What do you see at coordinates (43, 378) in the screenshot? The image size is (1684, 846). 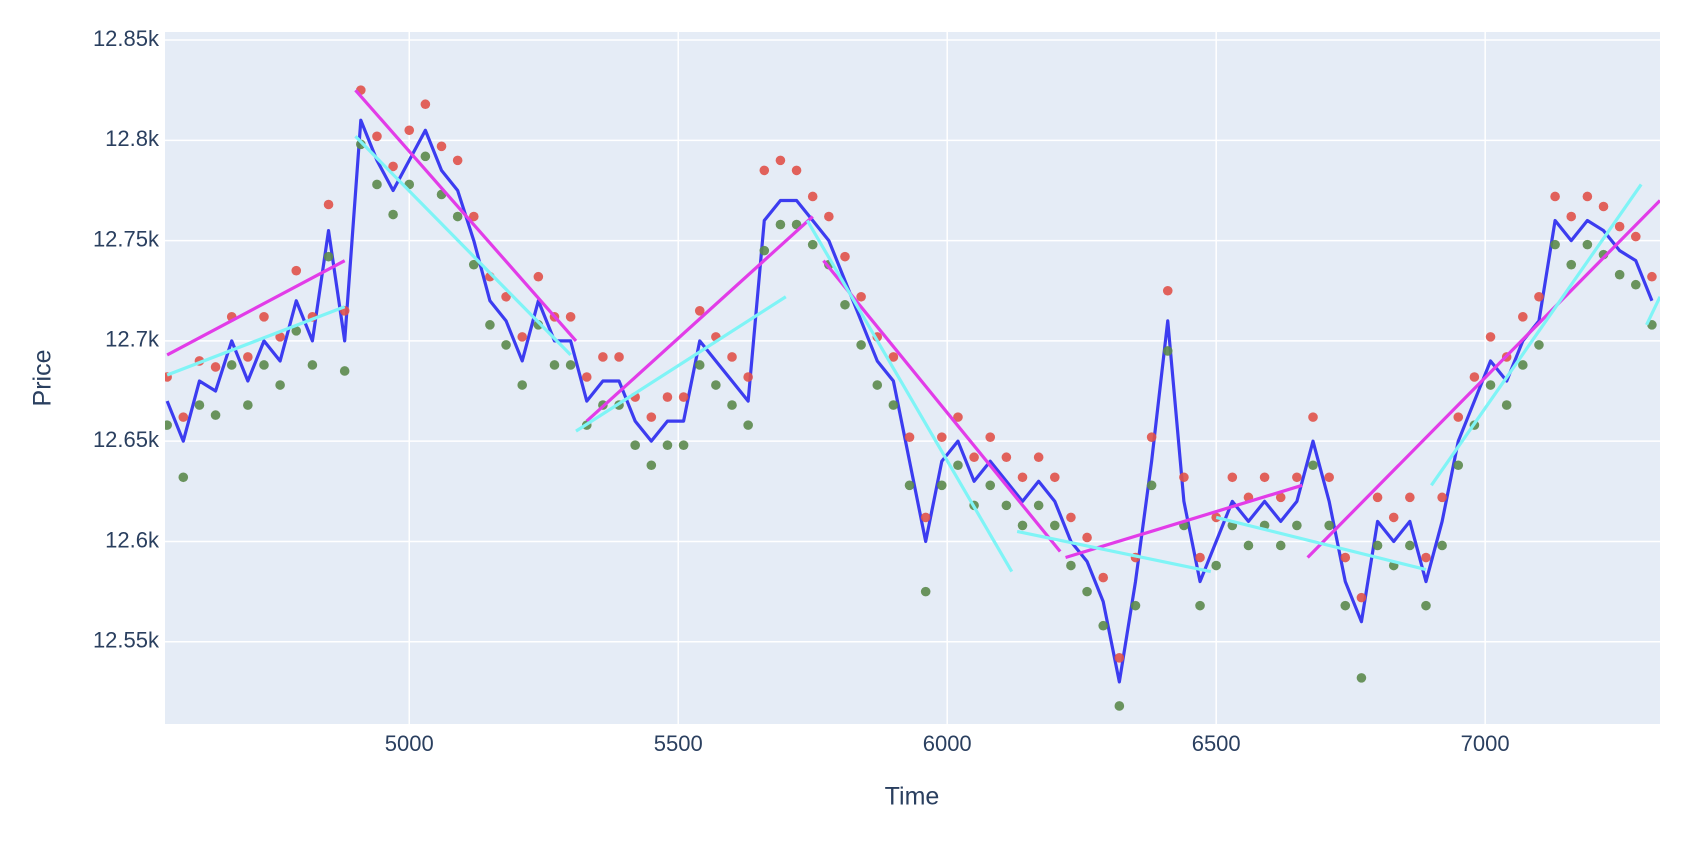 I see `y-axis-label: Price` at bounding box center [43, 378].